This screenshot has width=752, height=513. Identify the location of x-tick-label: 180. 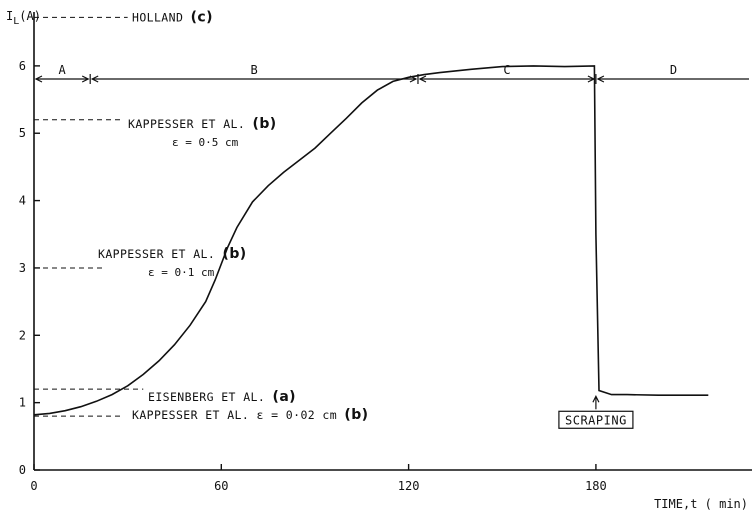
(596, 486).